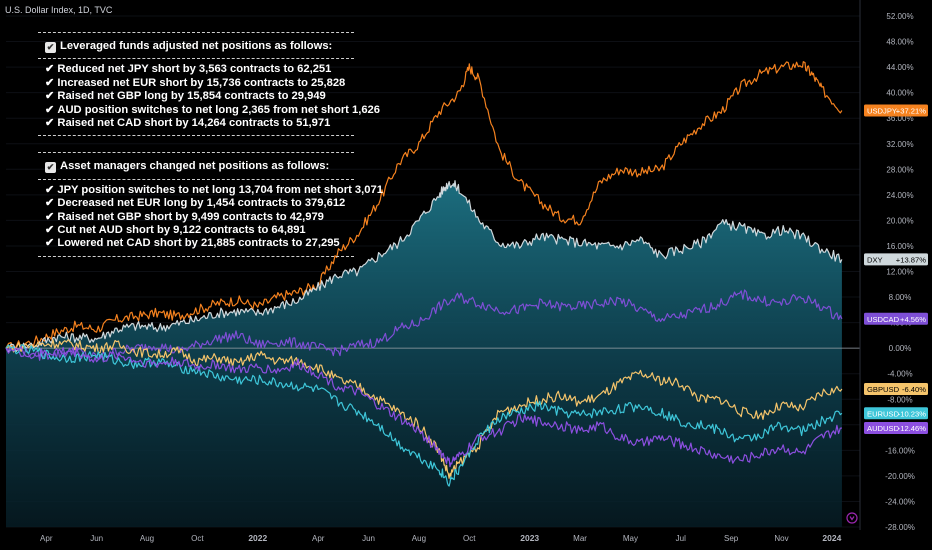 Image resolution: width=932 pixels, height=550 pixels. I want to click on y-tick-label: 24.00%, so click(899, 195).